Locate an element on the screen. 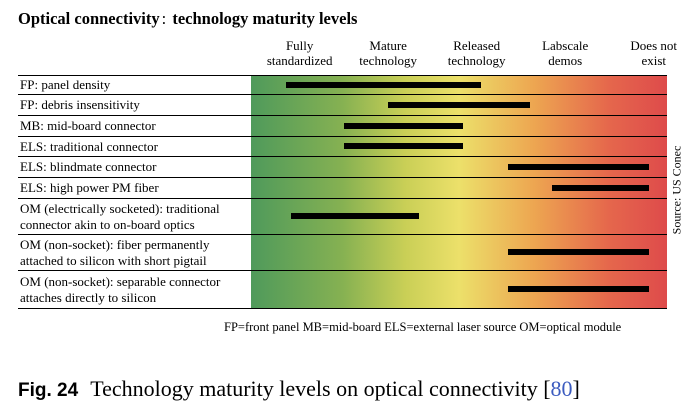 Image resolution: width=695 pixels, height=414 pixels. row-label: ELS: traditional connector is located at coordinates (134, 146).